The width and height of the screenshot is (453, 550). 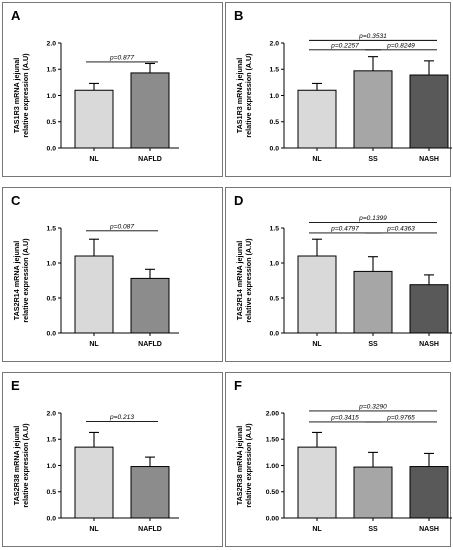 What do you see at coordinates (400, 228) in the screenshot?
I see `p-value-label: p=0.4363` at bounding box center [400, 228].